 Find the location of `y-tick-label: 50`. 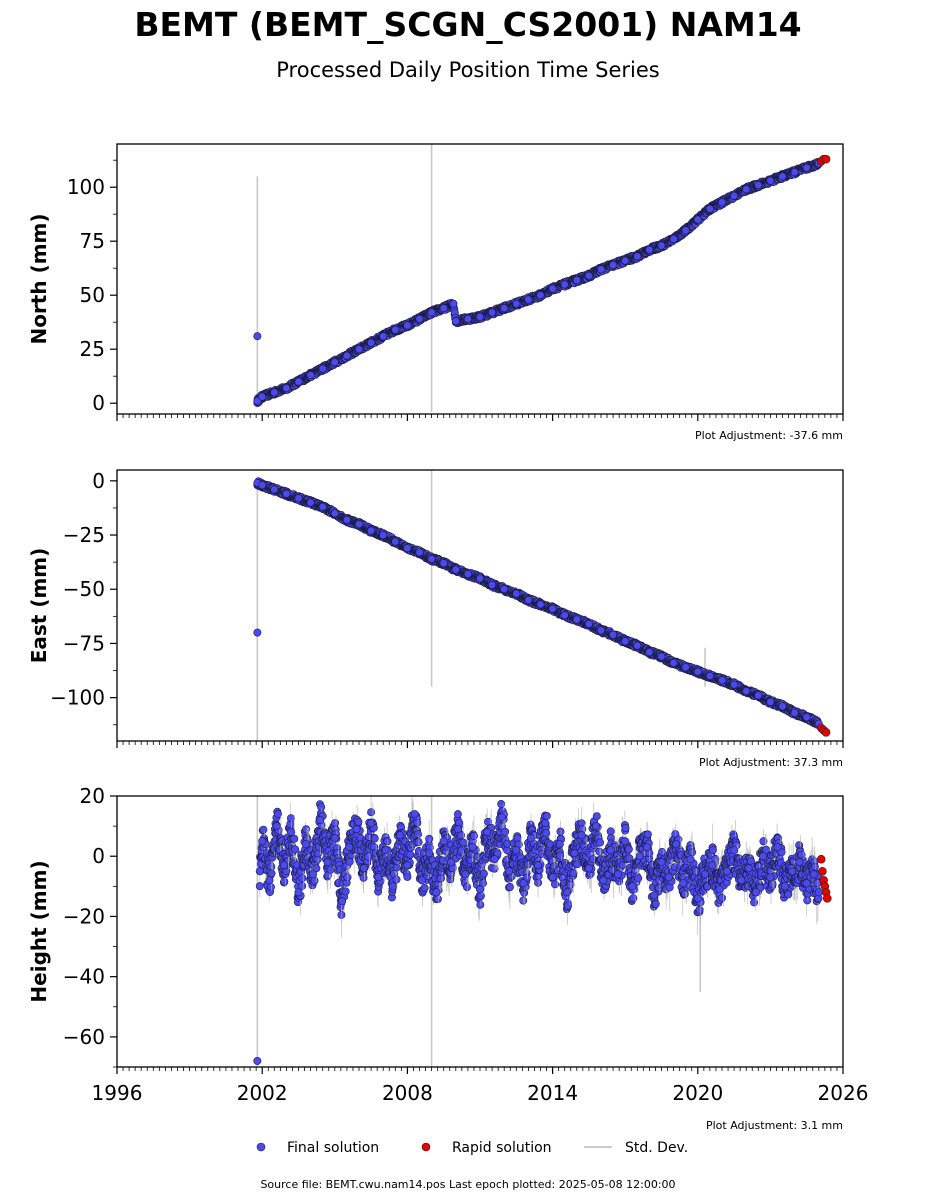

y-tick-label: 50 is located at coordinates (92, 295).